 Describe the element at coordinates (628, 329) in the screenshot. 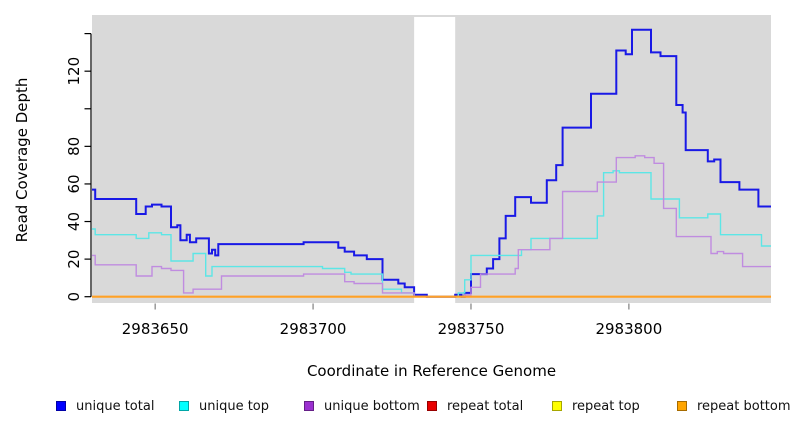

I see `x-tick-label: 2983800` at that location.